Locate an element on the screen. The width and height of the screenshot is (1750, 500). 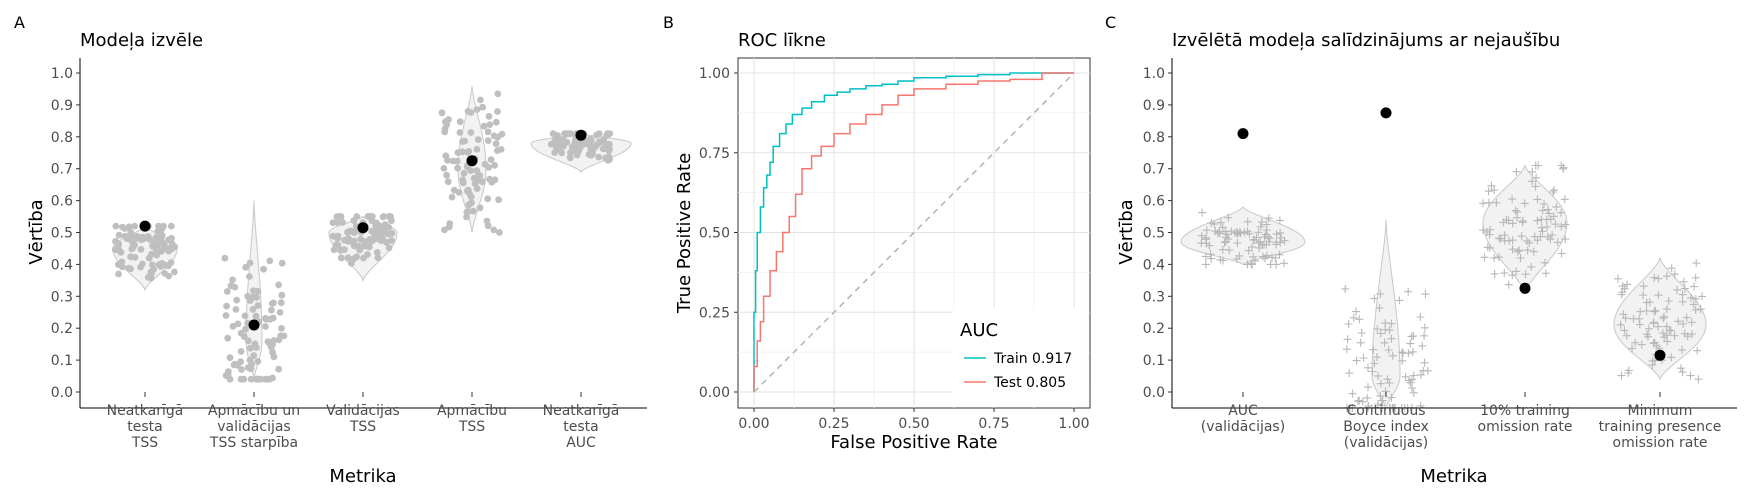
x-tick-label-line: Neatkarīgā is located at coordinates (581, 411).